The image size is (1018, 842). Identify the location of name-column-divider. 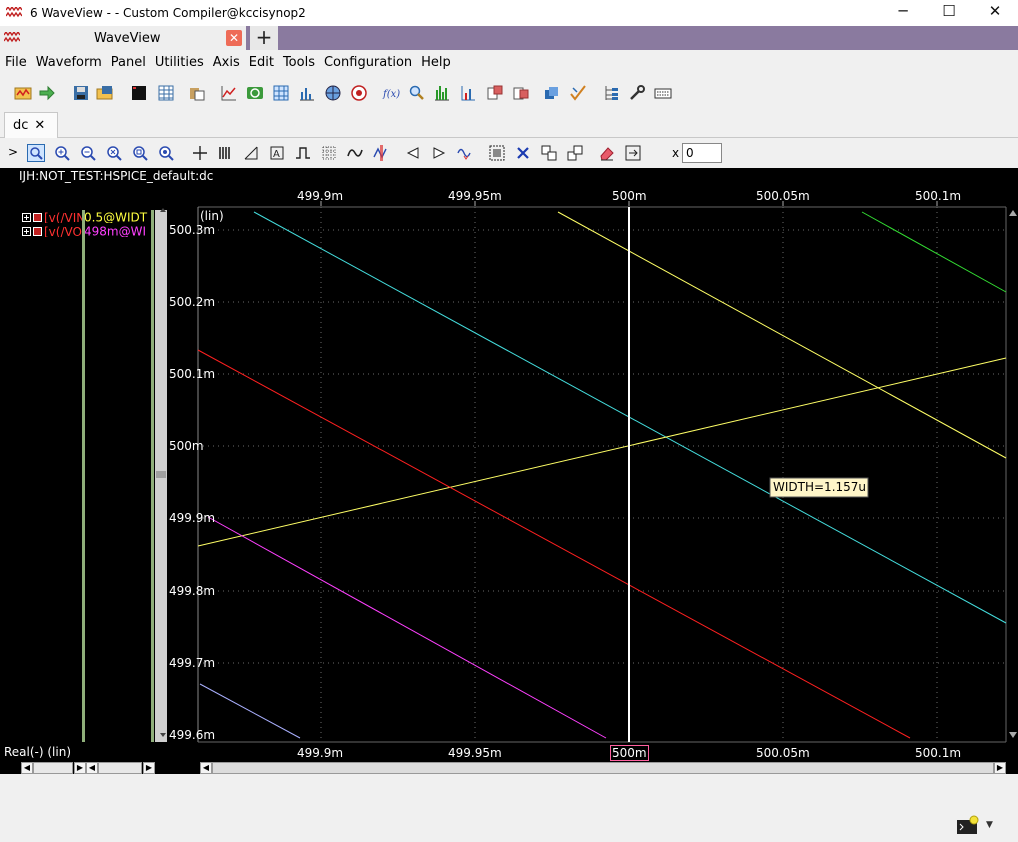
(83, 476).